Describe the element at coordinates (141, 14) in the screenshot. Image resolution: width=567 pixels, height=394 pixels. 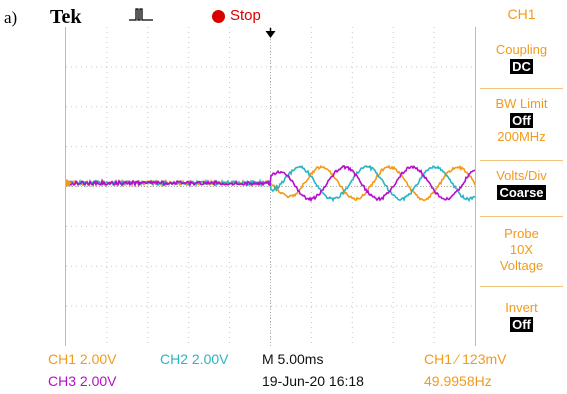
I see `pulse-trigger-icon` at that location.